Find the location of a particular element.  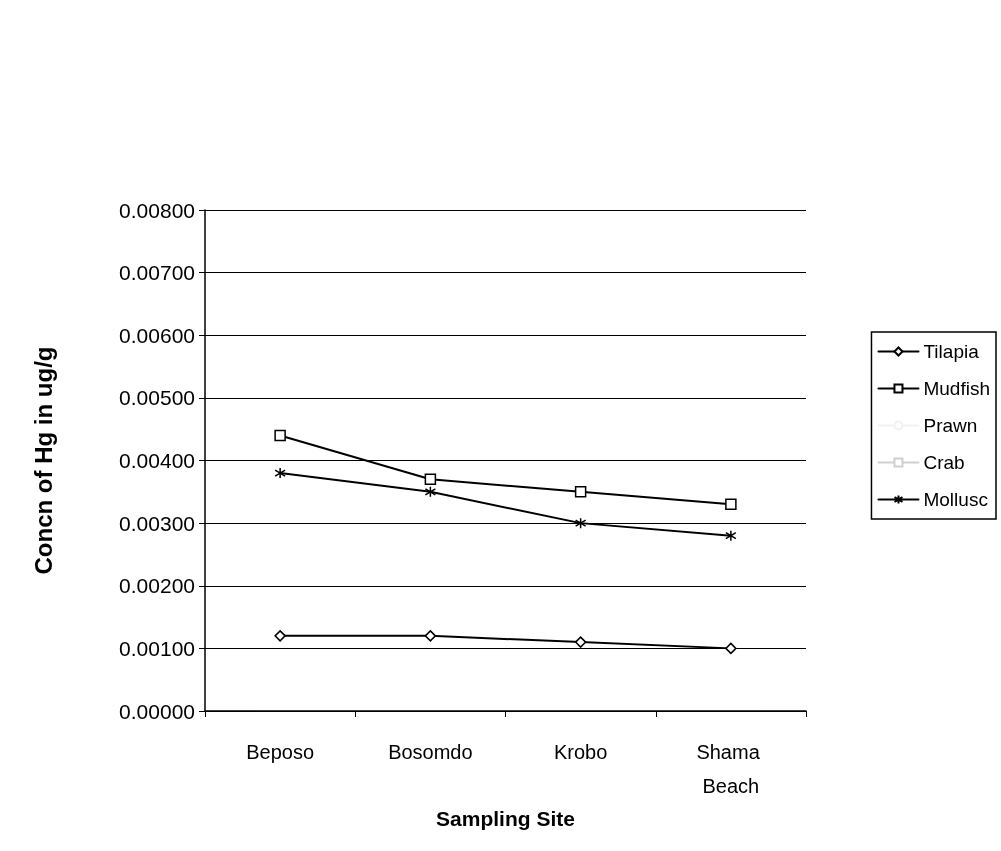

legend-label: Prawn is located at coordinates (950, 425).